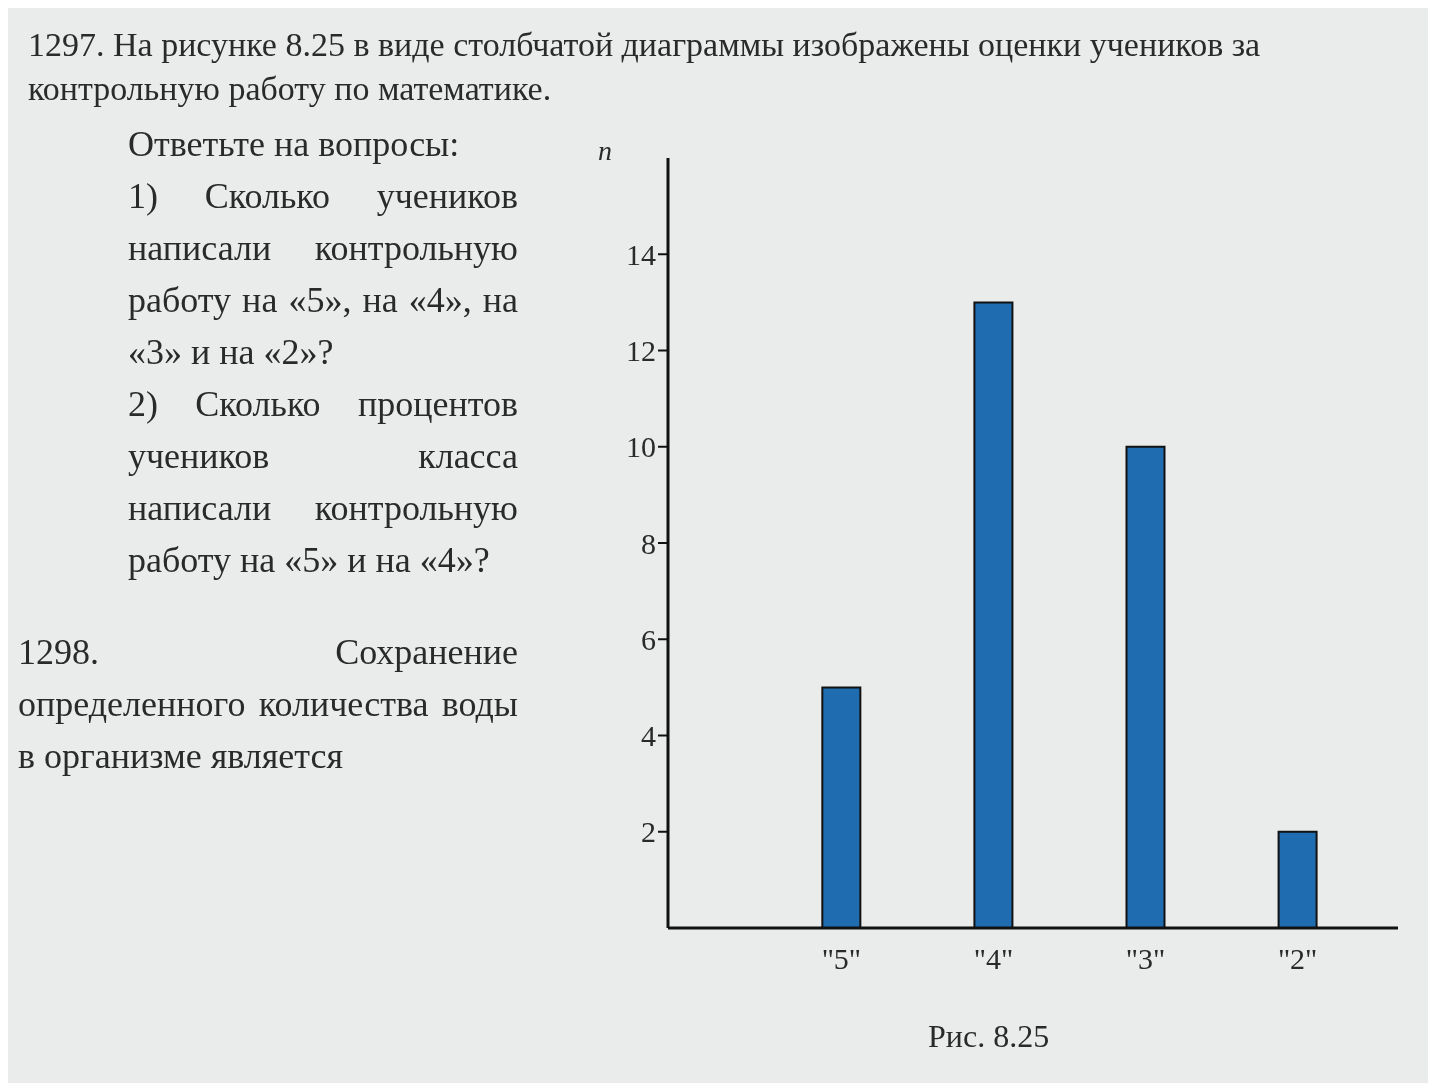 The image size is (1436, 1091). Describe the element at coordinates (648, 832) in the screenshot. I see `y-tick-label: 2` at that location.